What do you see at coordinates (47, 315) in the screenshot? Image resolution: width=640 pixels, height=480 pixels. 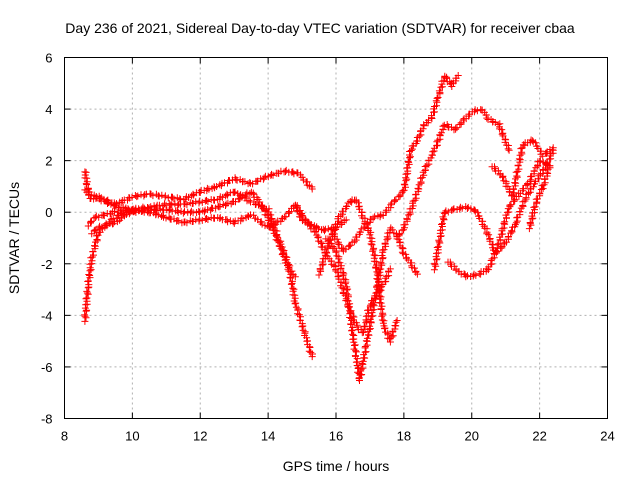 I see `y-tick-label: -4` at bounding box center [47, 315].